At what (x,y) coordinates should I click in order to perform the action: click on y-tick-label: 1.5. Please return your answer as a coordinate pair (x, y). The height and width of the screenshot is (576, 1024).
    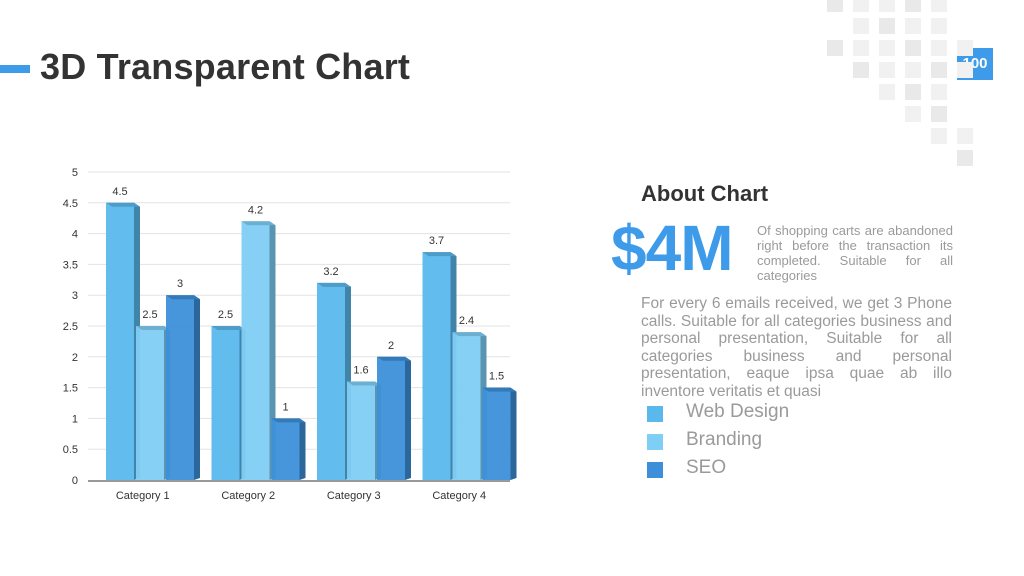
    Looking at the image, I should click on (70, 389).